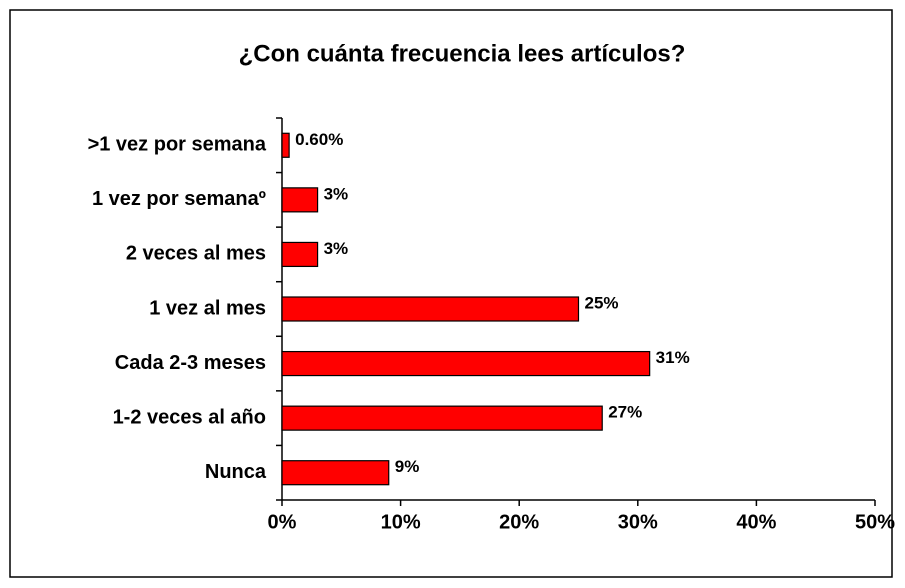  What do you see at coordinates (207, 308) in the screenshot?
I see `y-tick-label: 1 vez al mes` at bounding box center [207, 308].